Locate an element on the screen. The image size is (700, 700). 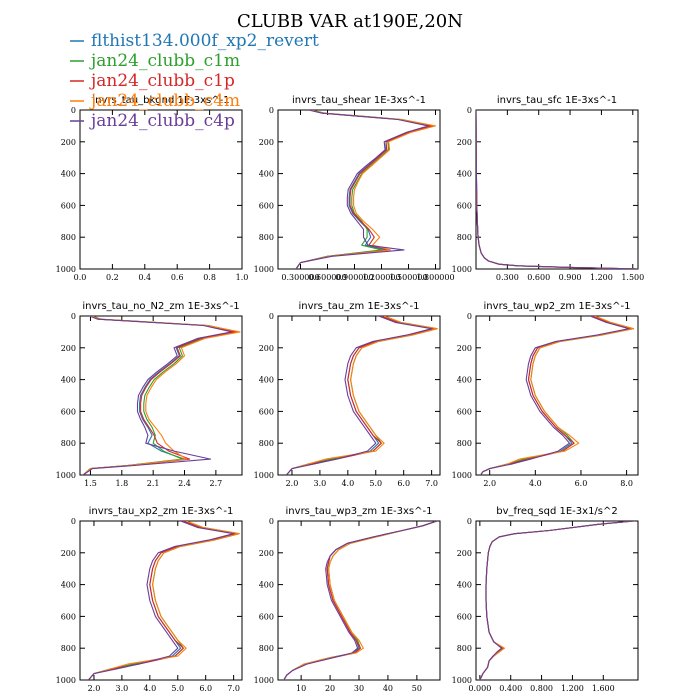
x-tick-label: 8.0 is located at coordinates (626, 483).